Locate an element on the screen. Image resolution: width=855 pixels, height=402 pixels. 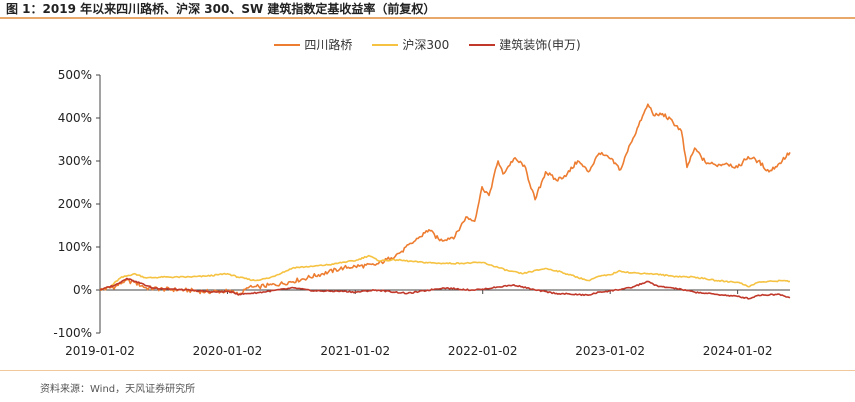
legend-label-sichuan: 四川路桥 is located at coordinates (328, 45).